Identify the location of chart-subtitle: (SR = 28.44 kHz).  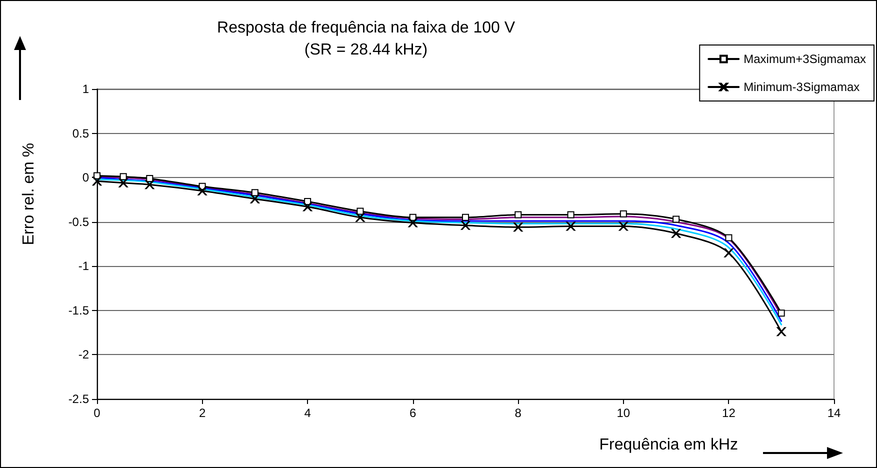
(366, 50).